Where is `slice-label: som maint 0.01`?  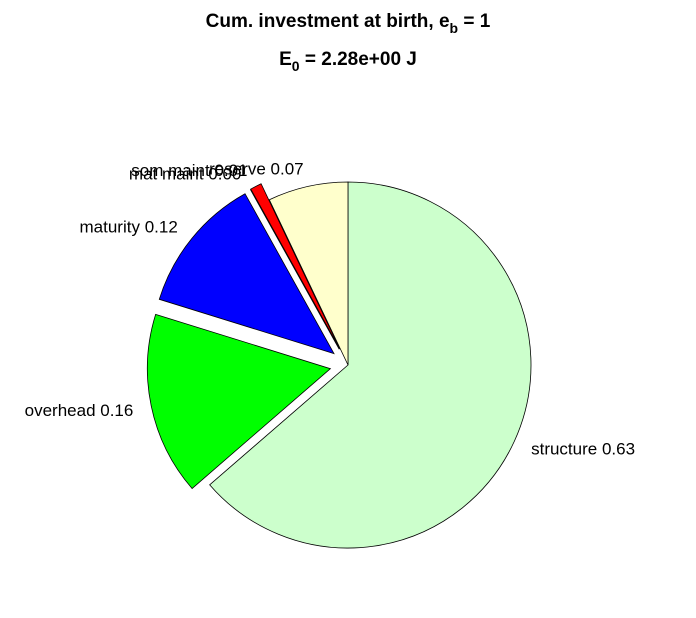
slice-label: som maint 0.01 is located at coordinates (189, 170).